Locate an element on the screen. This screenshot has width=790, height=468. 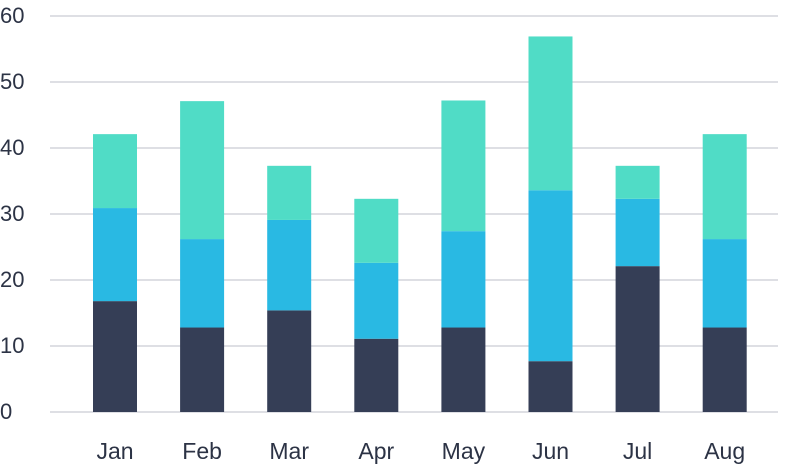
x-tick-label: Feb is located at coordinates (202, 451).